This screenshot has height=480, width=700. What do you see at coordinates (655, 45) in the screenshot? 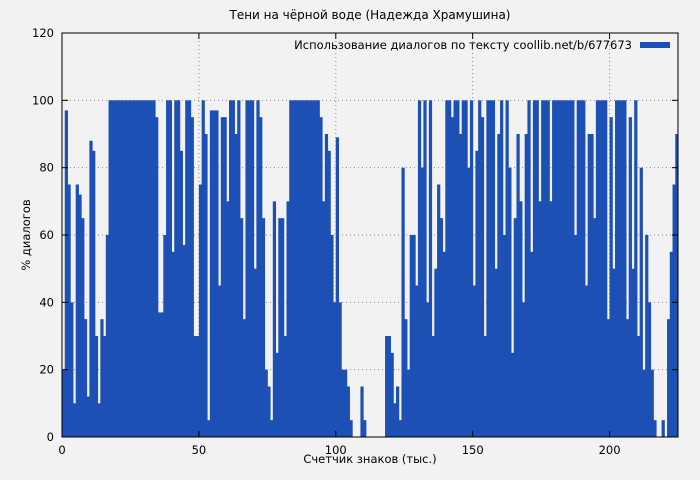
I see `legend-swatch` at bounding box center [655, 45].